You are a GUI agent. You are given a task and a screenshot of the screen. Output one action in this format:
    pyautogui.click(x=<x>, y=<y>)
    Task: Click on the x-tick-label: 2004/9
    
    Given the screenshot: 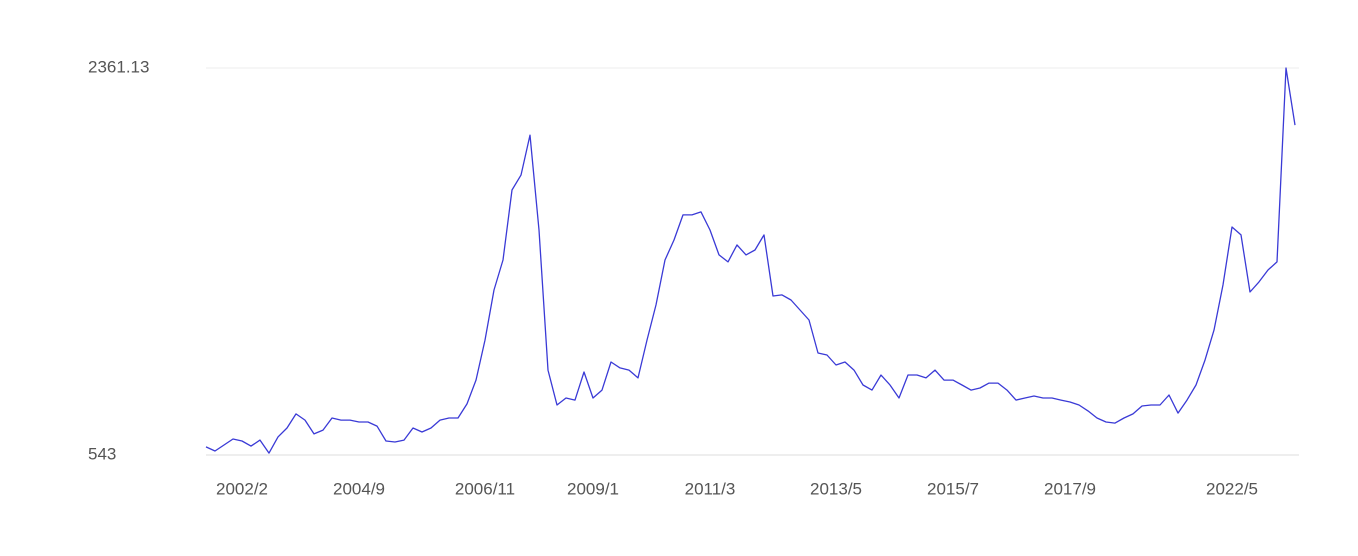 What is the action you would take?
    pyautogui.click(x=359, y=488)
    